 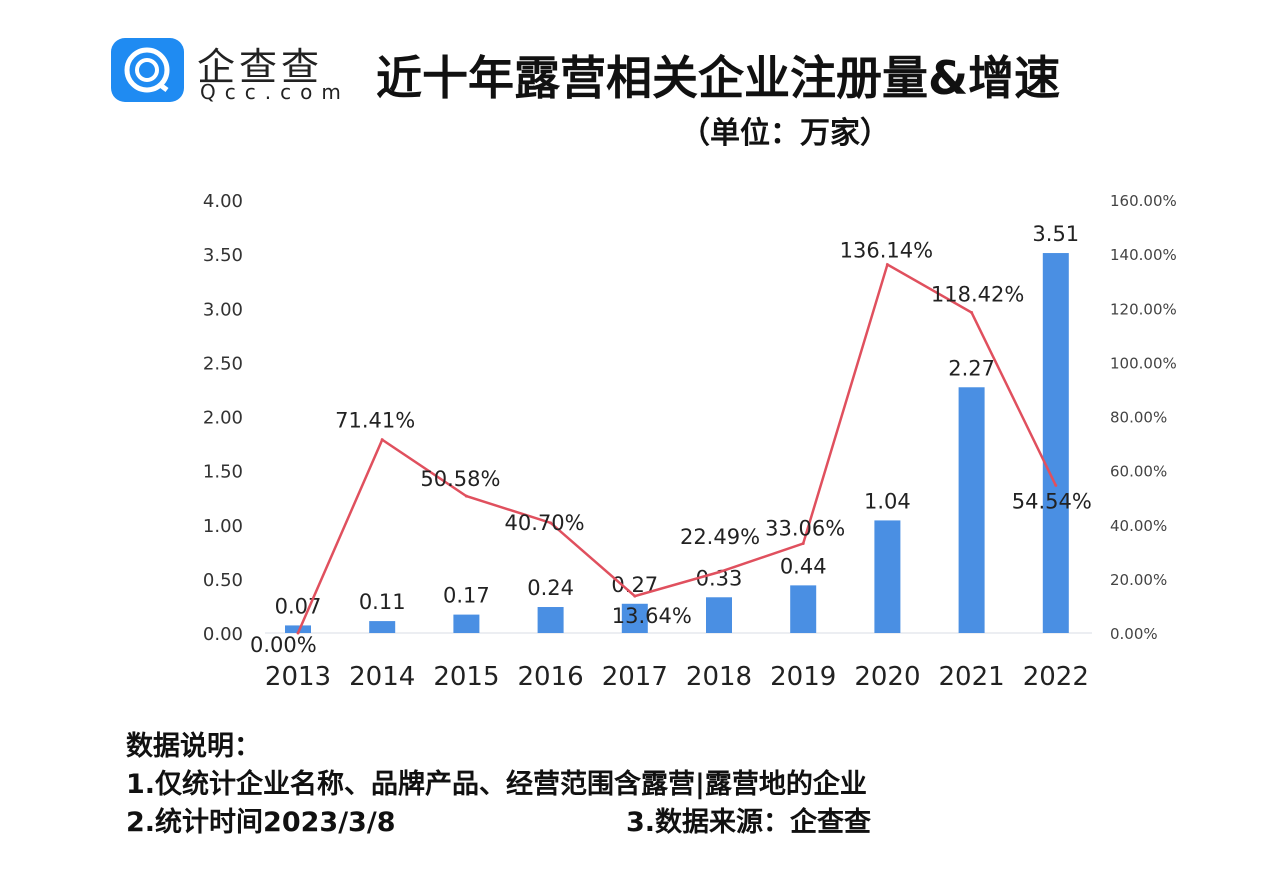 I want to click on bar-value-label: 0.27, so click(x=634, y=585).